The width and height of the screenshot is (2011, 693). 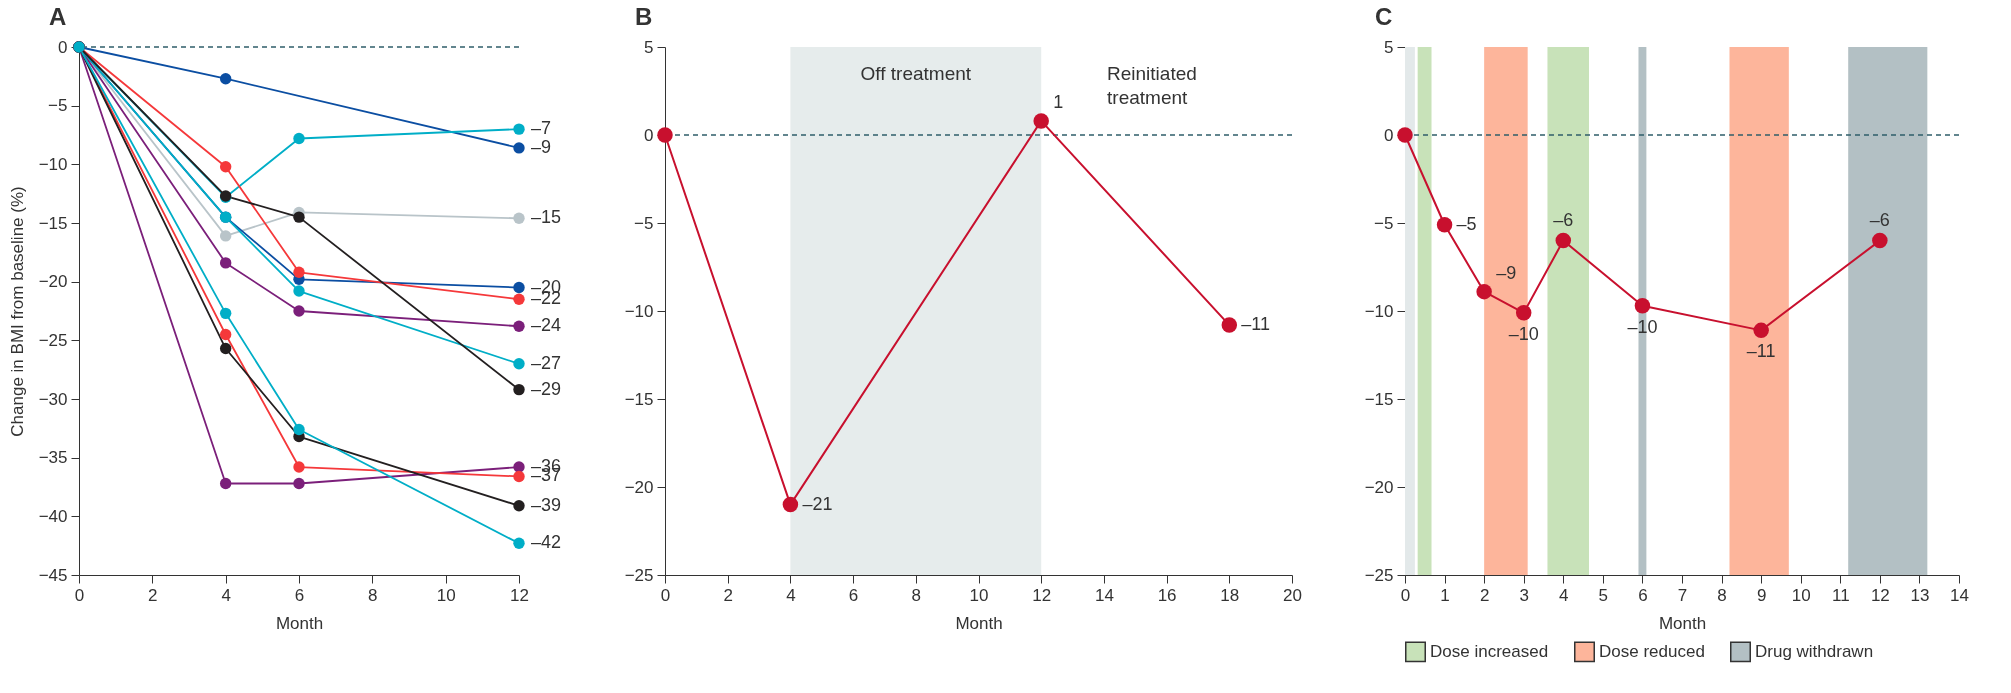 What do you see at coordinates (1058, 101) in the screenshot?
I see `data-label: 1` at bounding box center [1058, 101].